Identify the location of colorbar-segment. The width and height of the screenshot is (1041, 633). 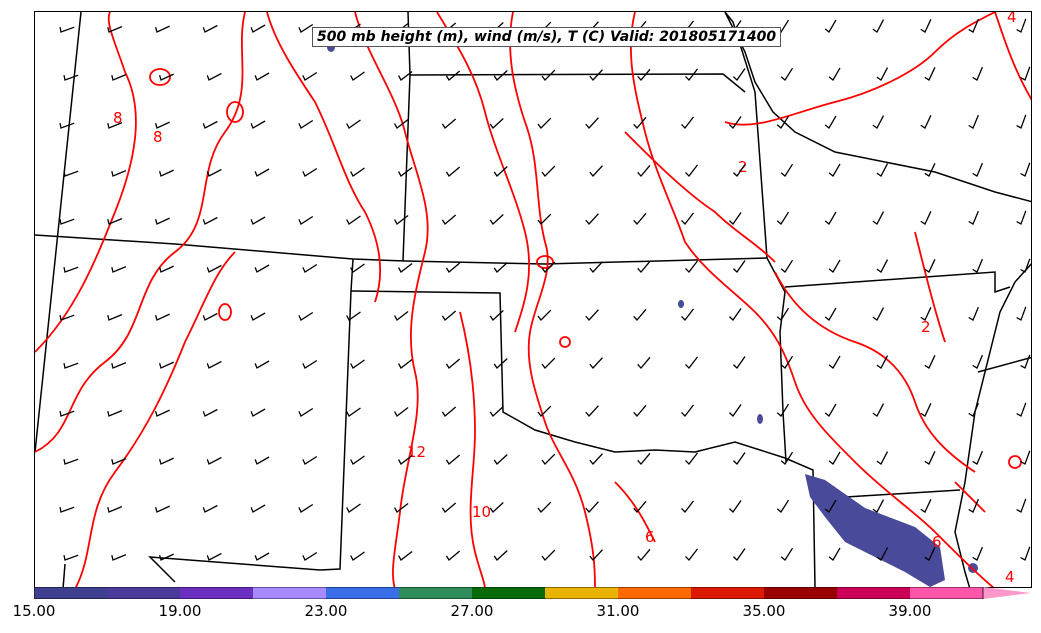
(289, 593).